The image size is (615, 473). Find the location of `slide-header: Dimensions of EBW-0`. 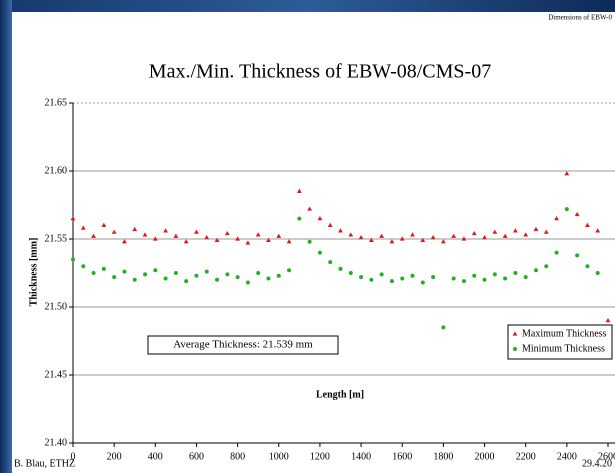

slide-header: Dimensions of EBW-0 is located at coordinates (580, 18).